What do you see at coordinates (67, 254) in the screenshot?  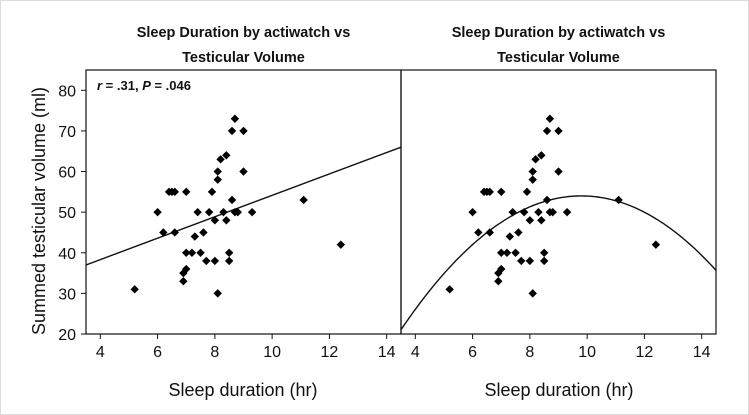 I see `y-tick-label-40: 40` at bounding box center [67, 254].